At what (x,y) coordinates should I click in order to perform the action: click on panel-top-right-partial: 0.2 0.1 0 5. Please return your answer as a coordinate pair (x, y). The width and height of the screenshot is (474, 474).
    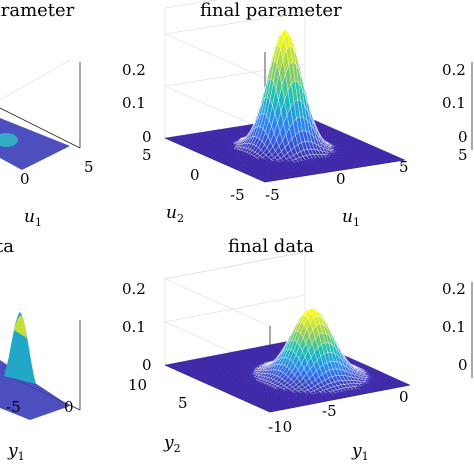
    Looking at the image, I should click on (457, 112).